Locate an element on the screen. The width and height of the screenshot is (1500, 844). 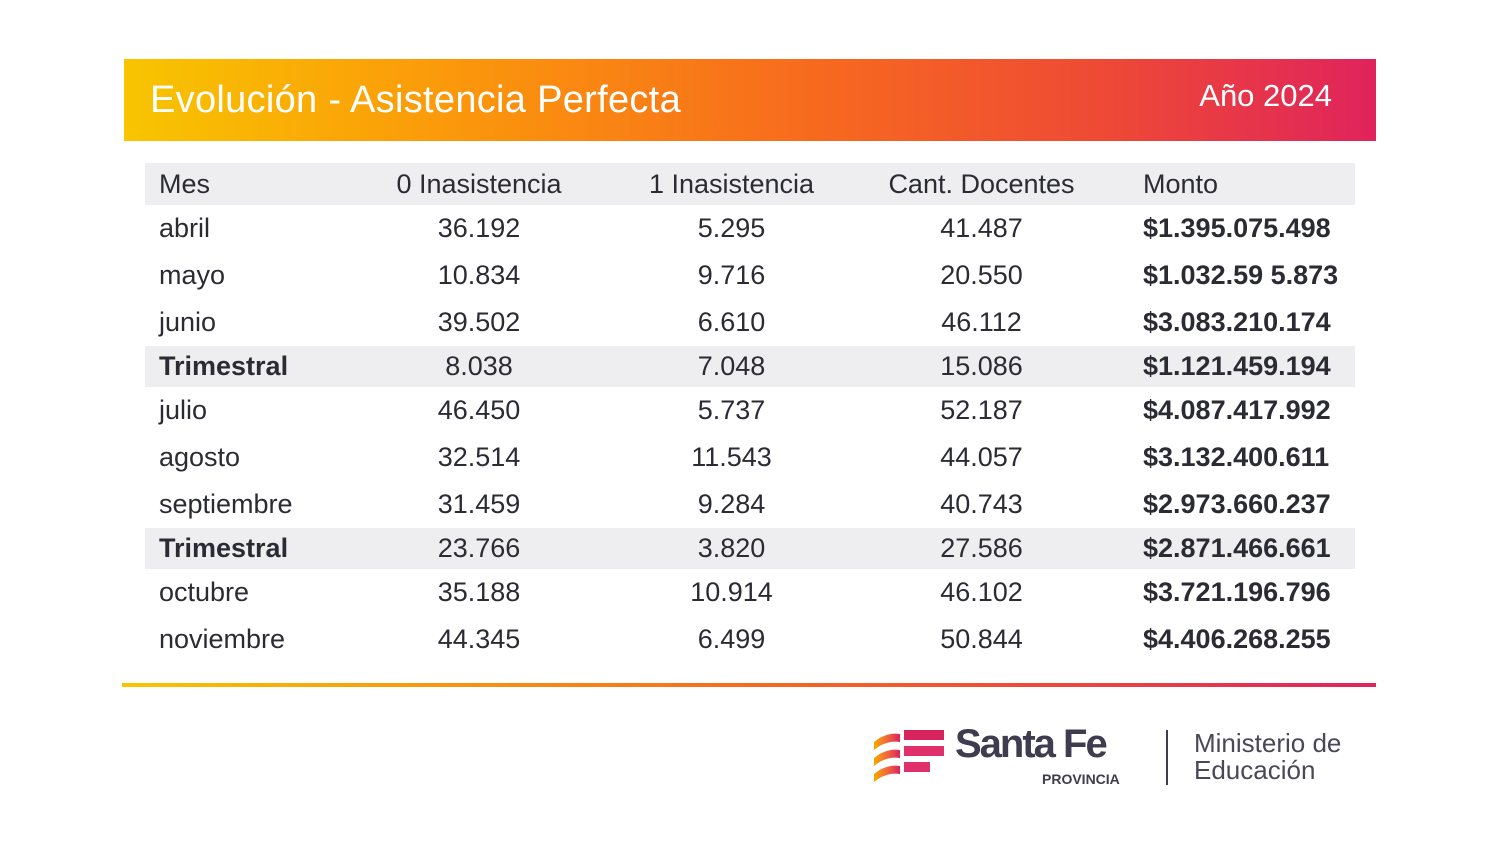
cell-cant: 52.187 is located at coordinates (981, 410).